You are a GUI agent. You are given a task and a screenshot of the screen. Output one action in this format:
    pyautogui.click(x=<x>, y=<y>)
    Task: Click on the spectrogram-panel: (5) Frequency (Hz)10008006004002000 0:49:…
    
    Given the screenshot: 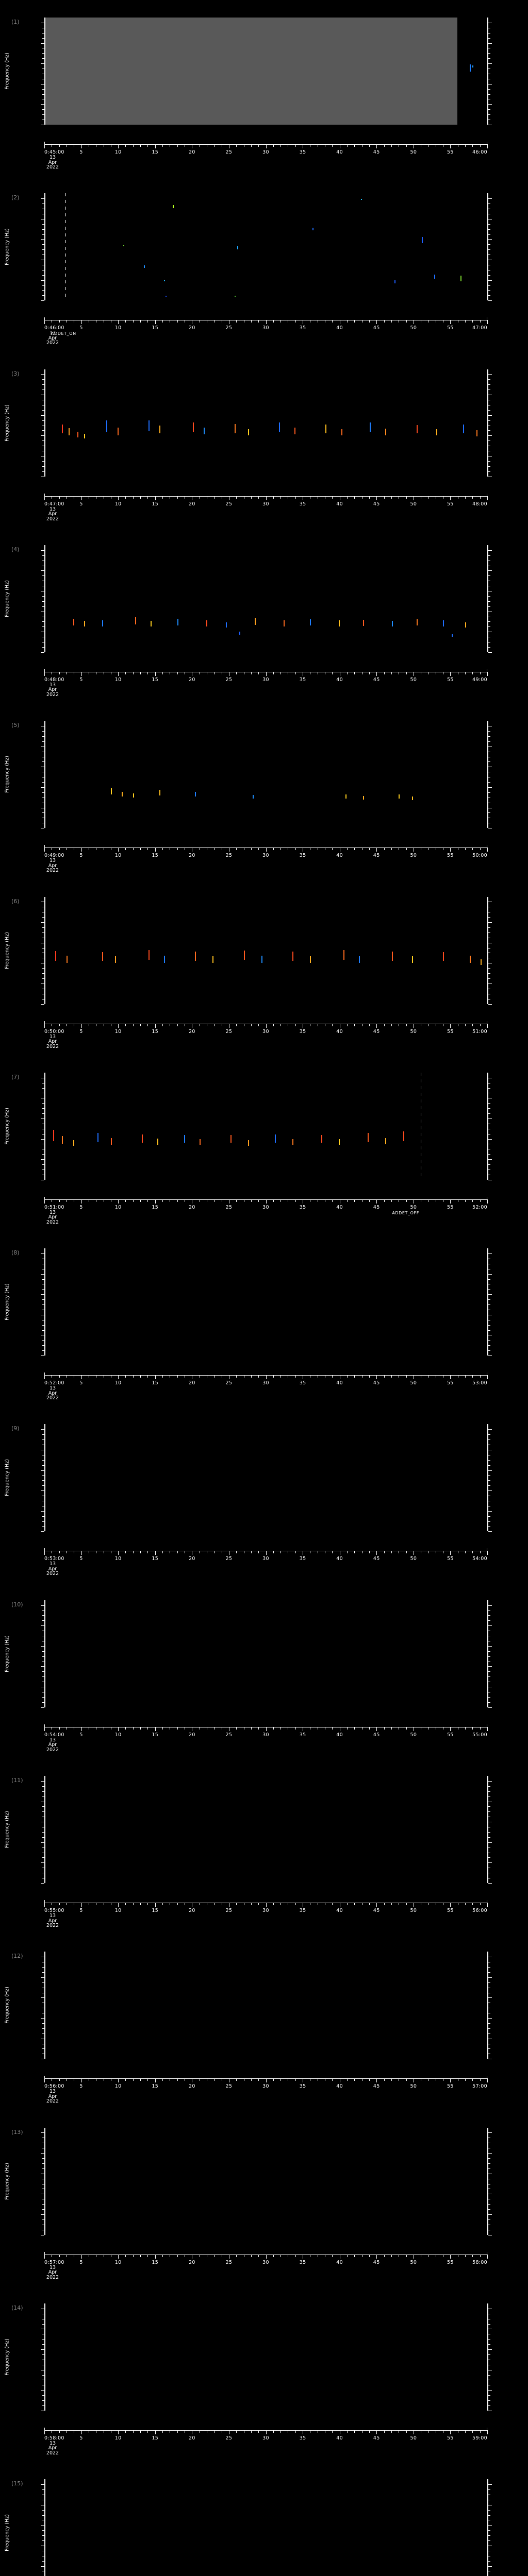 What is the action you would take?
    pyautogui.click(x=264, y=794)
    